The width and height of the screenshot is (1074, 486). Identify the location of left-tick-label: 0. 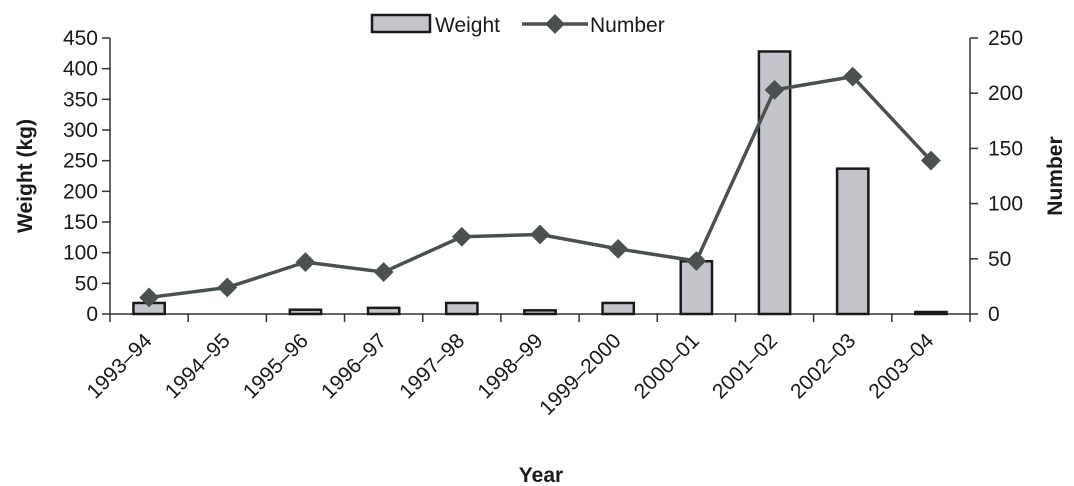
(92, 314).